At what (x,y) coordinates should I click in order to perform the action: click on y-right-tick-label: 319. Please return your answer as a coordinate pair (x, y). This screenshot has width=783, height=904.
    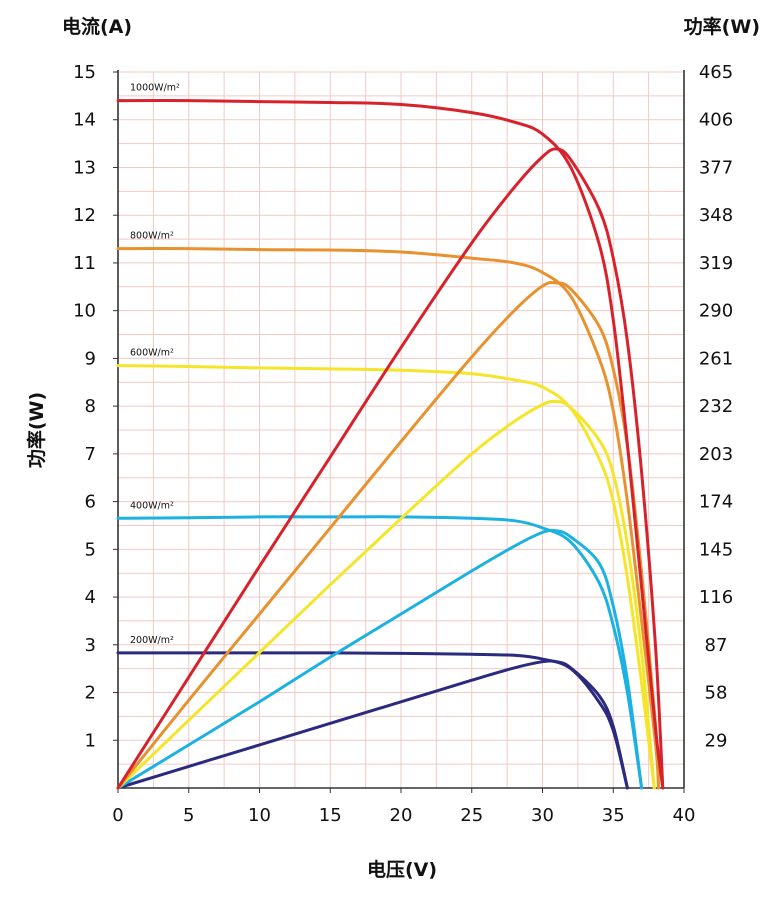
    Looking at the image, I should click on (716, 263).